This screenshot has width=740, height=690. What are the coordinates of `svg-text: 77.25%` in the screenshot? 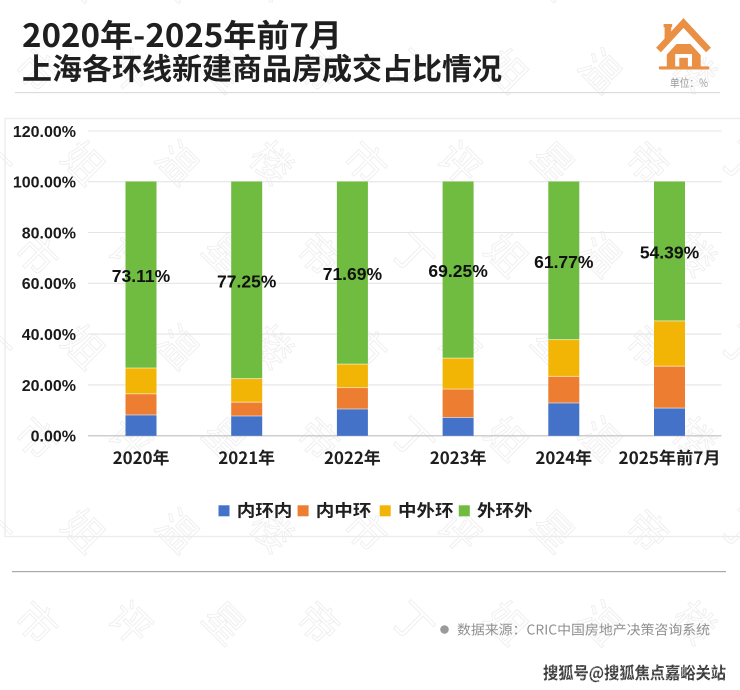 It's located at (247, 281).